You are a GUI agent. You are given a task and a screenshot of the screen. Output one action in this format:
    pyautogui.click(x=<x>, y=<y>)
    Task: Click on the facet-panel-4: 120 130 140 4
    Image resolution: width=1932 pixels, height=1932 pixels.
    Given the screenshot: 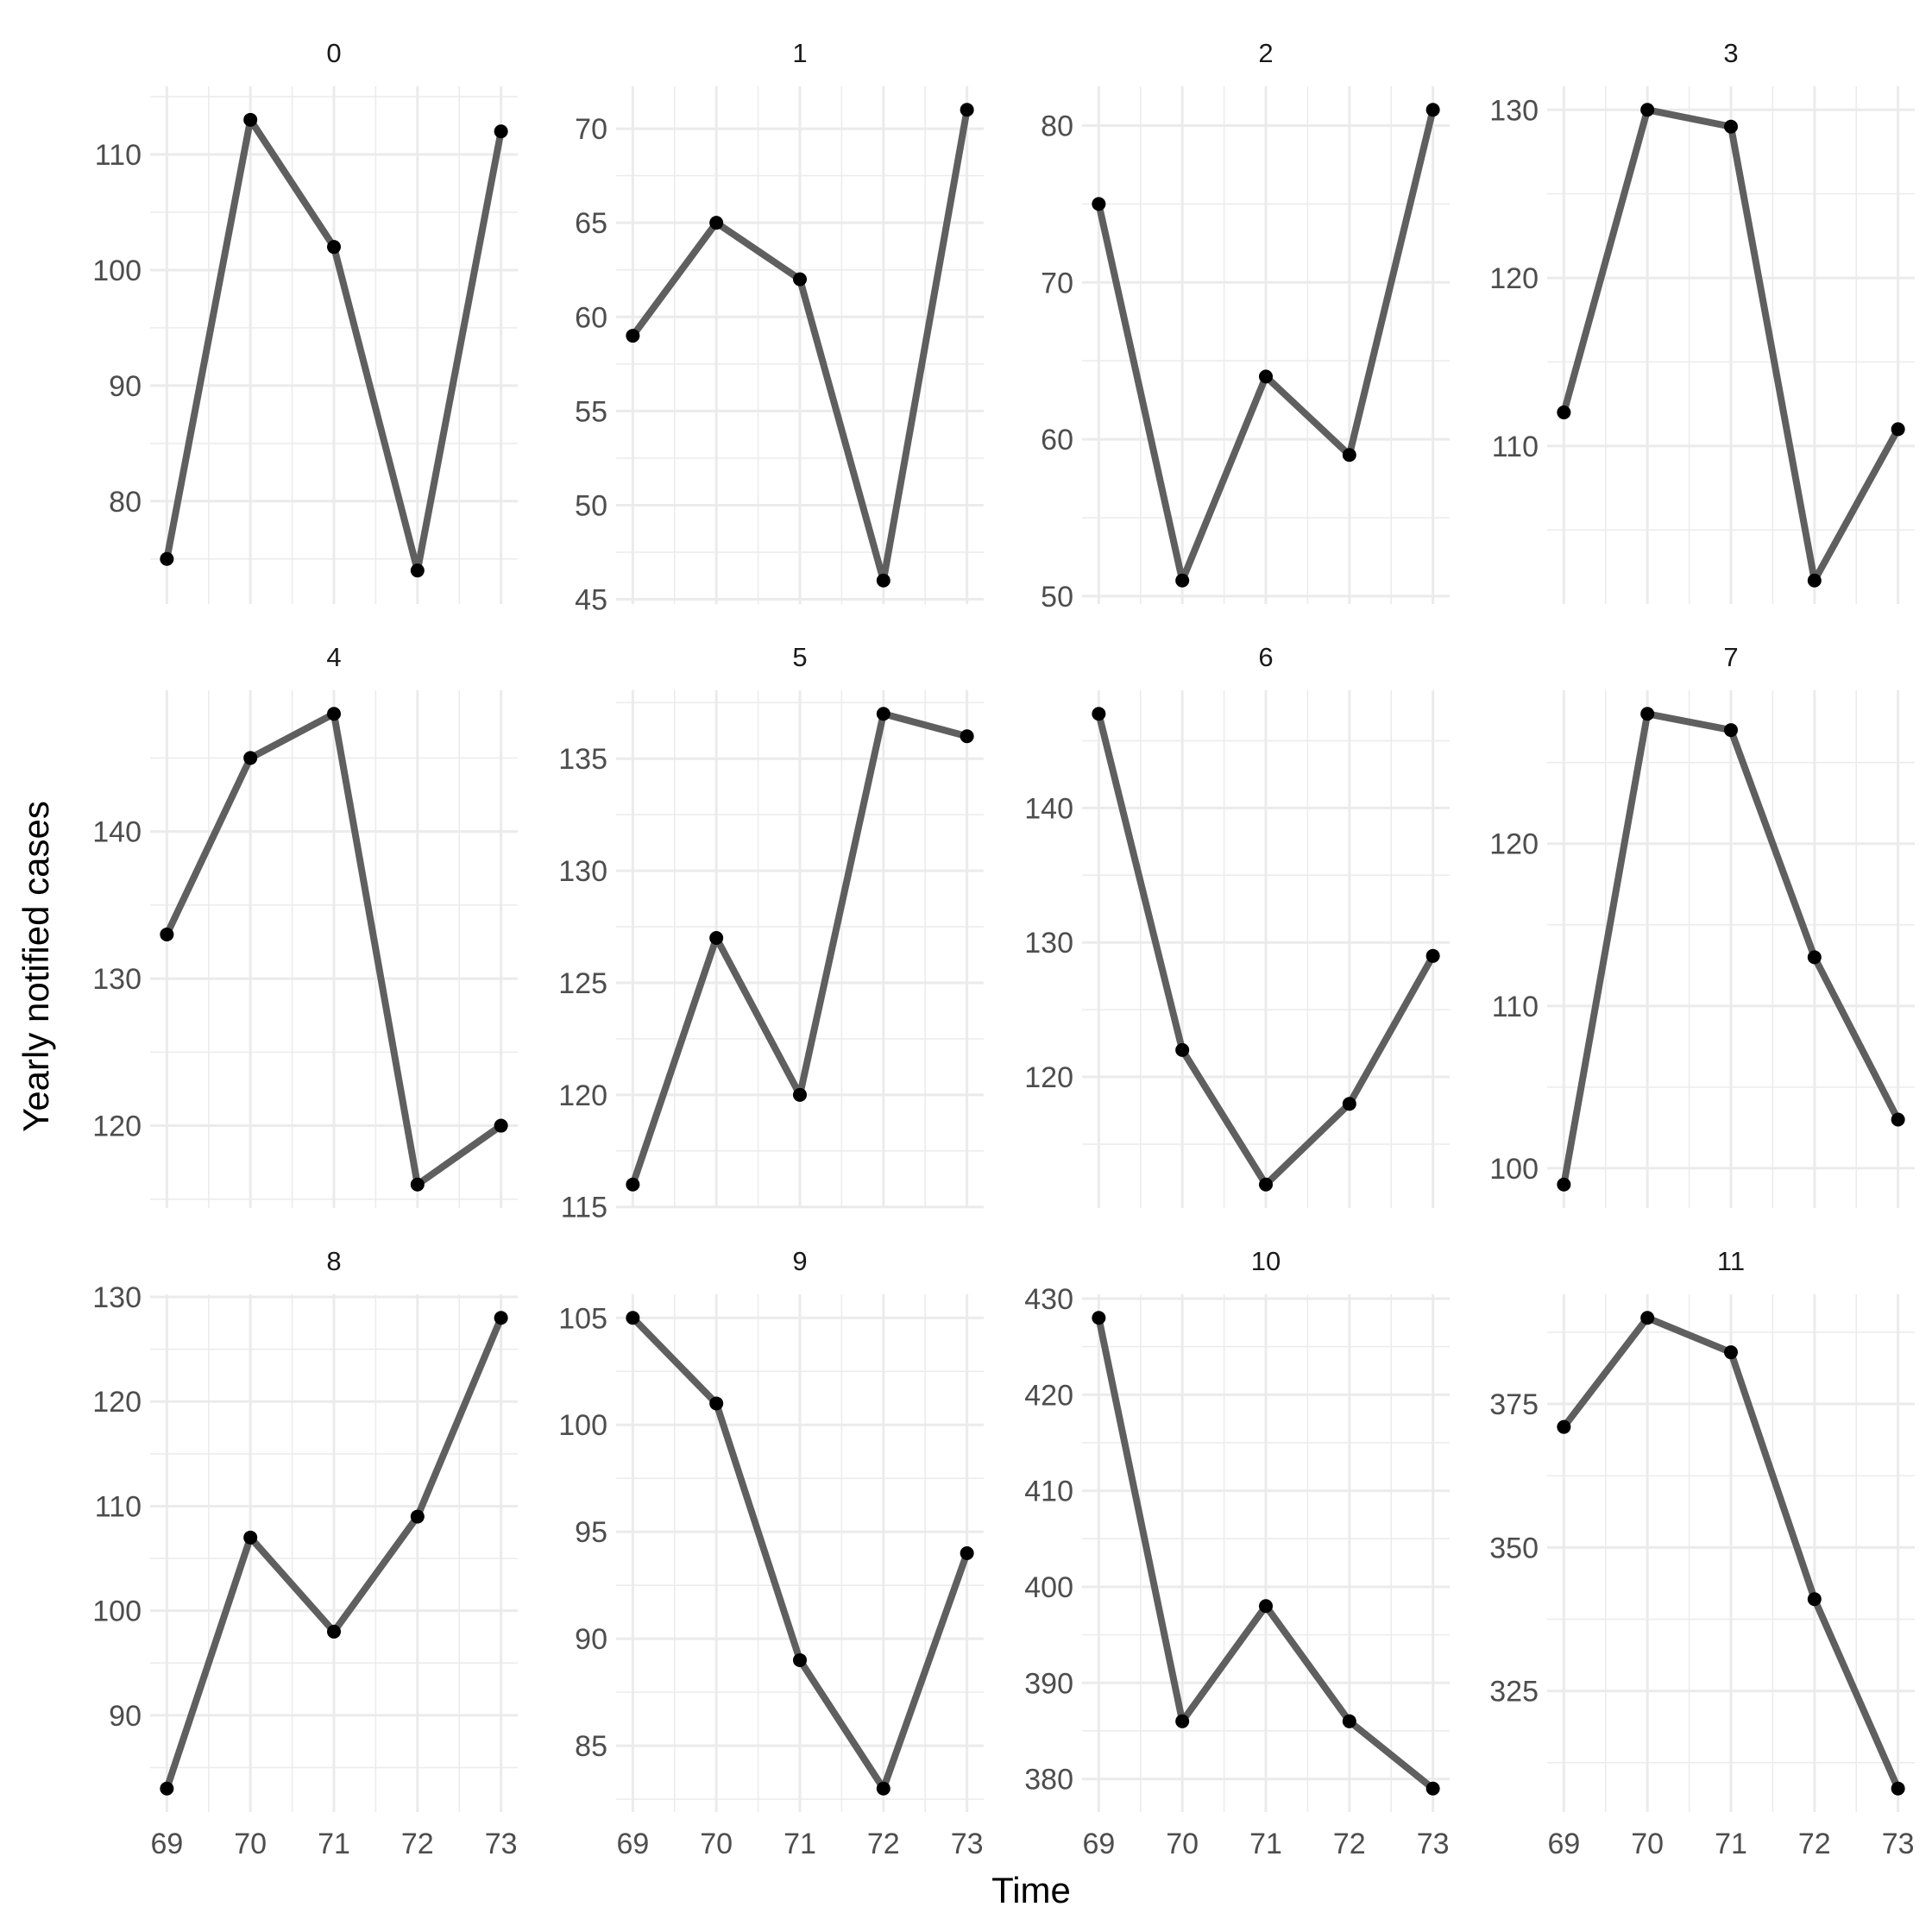 What is the action you would take?
    pyautogui.click(x=305, y=925)
    